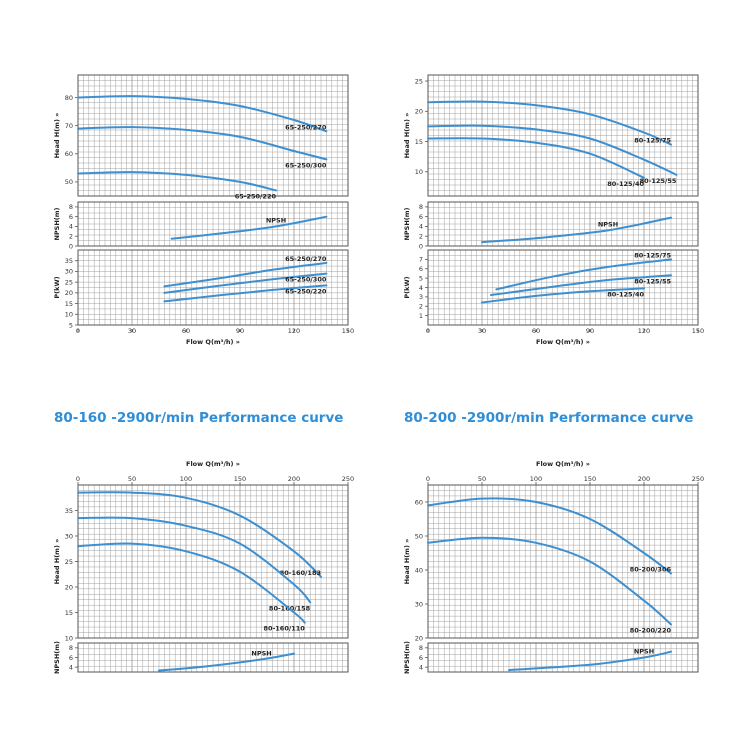 Image resolution: width=750 pixels, height=750 pixels. I want to click on x-axis-2: 0 30 60 90 120 150 Flow Q(m³/h) », so click(565, 336).